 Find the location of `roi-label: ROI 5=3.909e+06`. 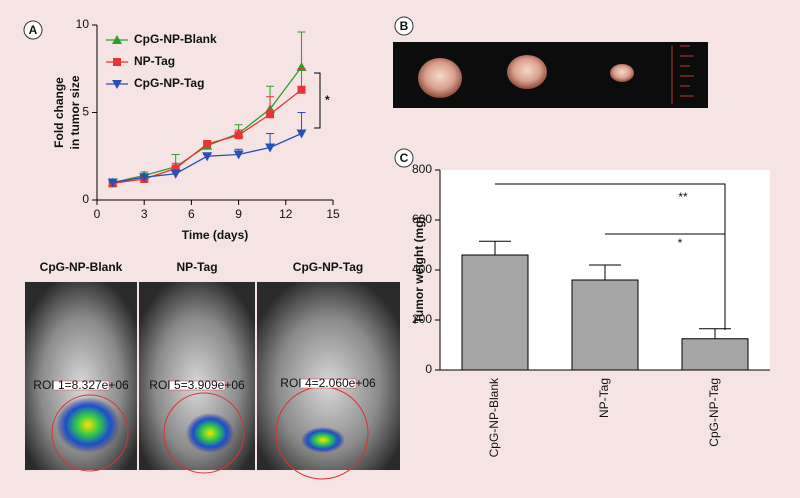

roi-label: ROI 5=3.909e+06 is located at coordinates (197, 385).